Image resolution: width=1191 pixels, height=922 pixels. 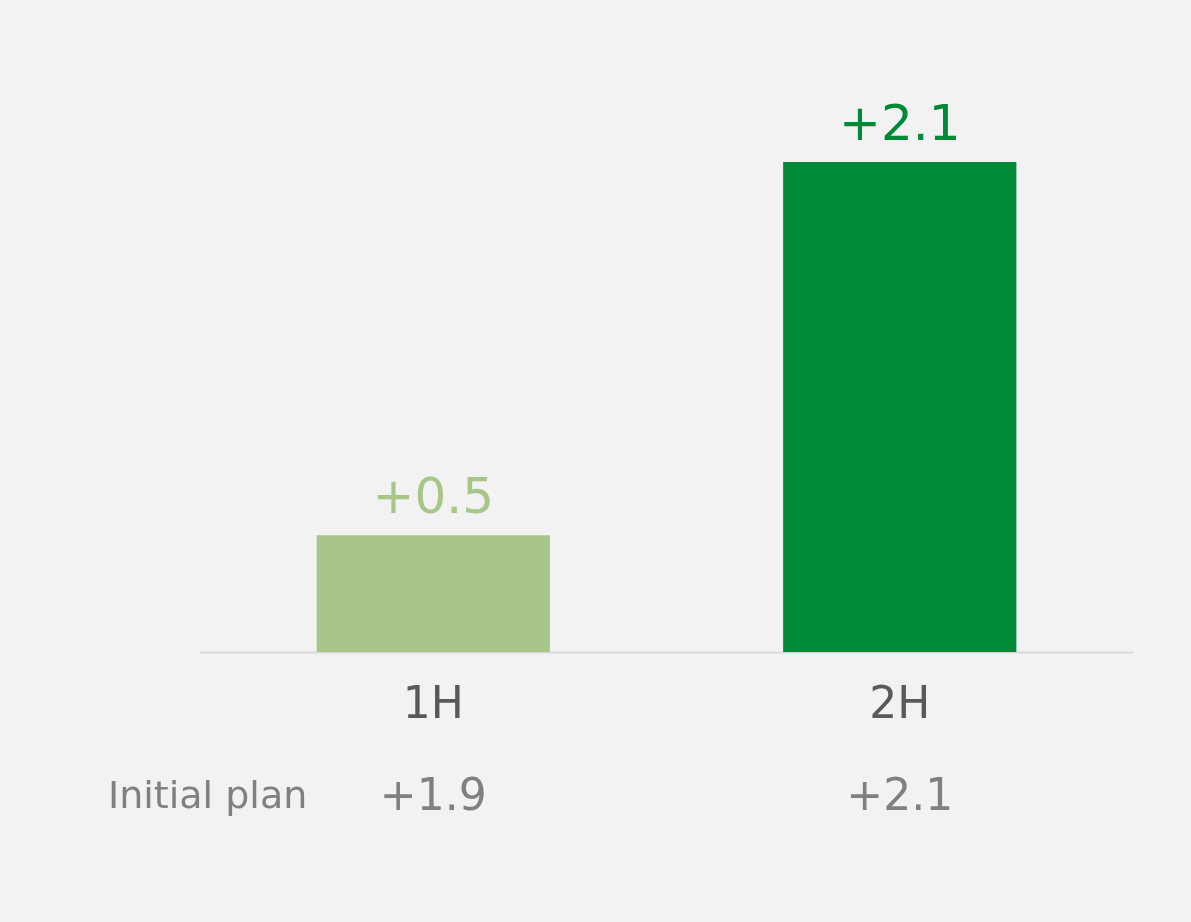 I want to click on x-tick-label: 2H, so click(x=900, y=702).